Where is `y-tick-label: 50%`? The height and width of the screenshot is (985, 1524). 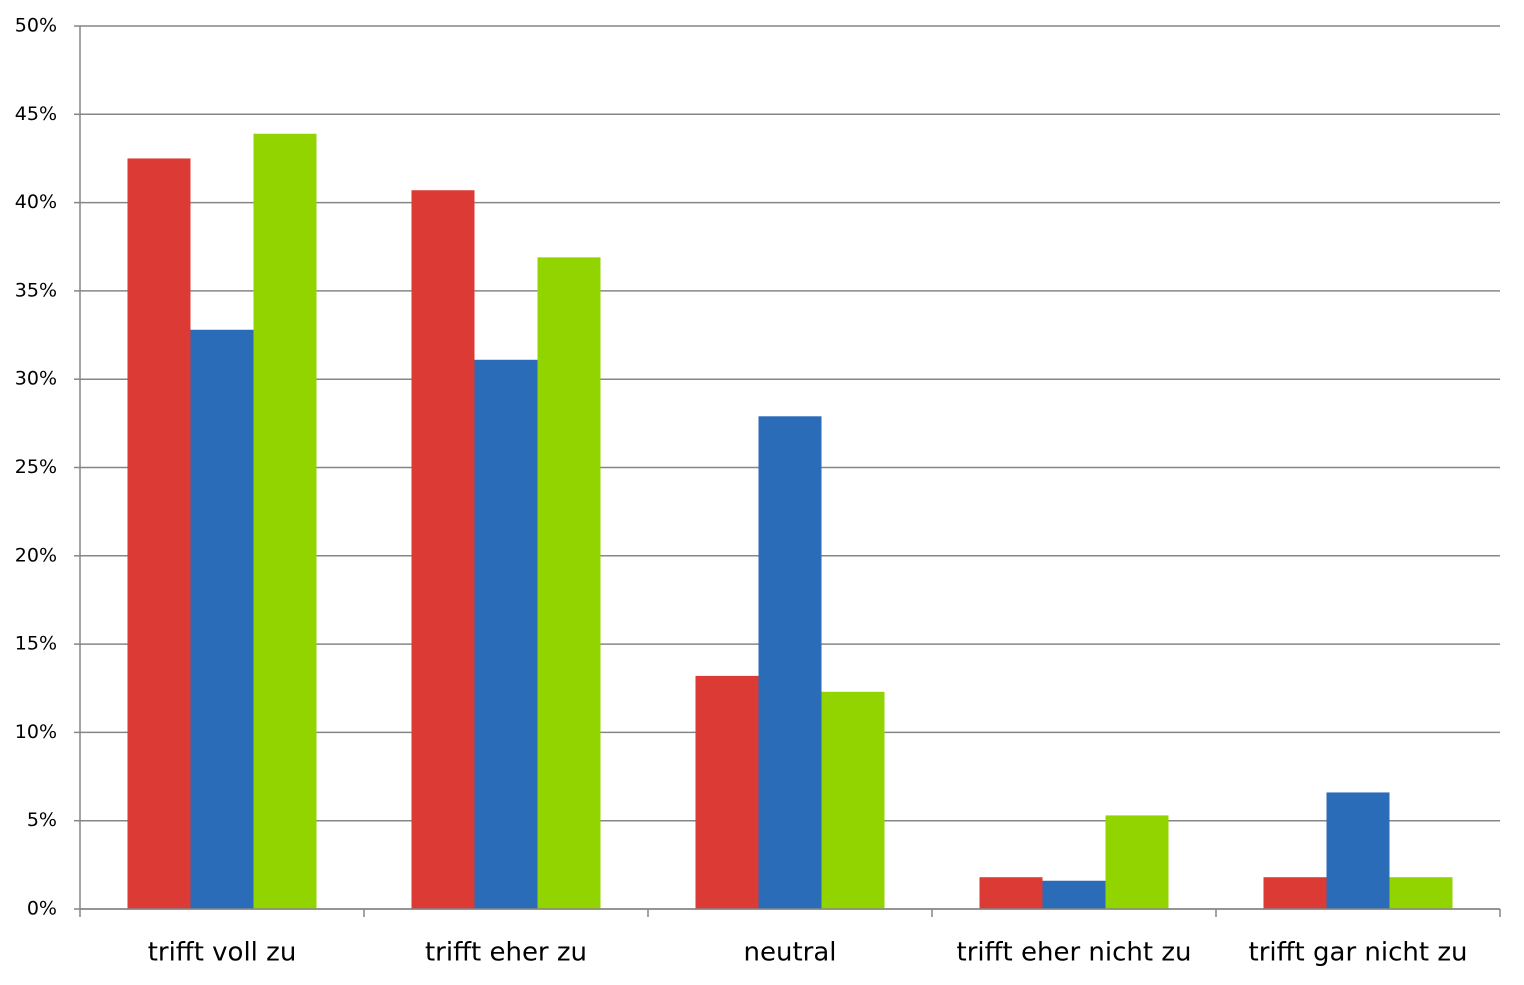 y-tick-label: 50% is located at coordinates (36, 26).